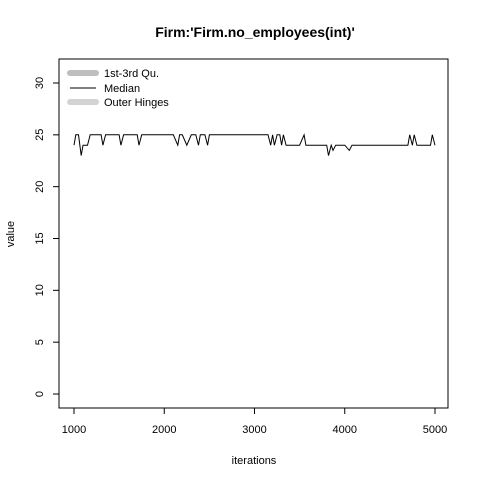 Image resolution: width=480 pixels, height=480 pixels. I want to click on legend: 1st-3rd Qu. Median Outer Hinges, so click(118, 88).